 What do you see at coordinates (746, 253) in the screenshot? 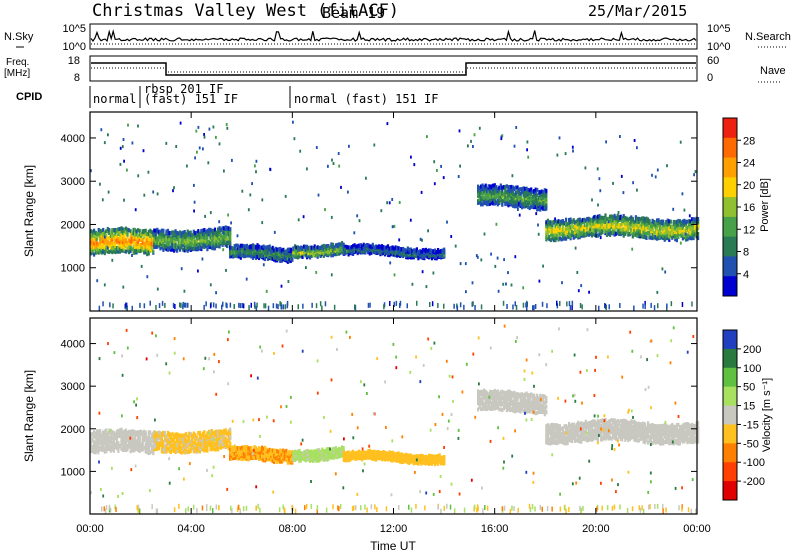
I see `colorbar-tick-label: 8` at bounding box center [746, 253].